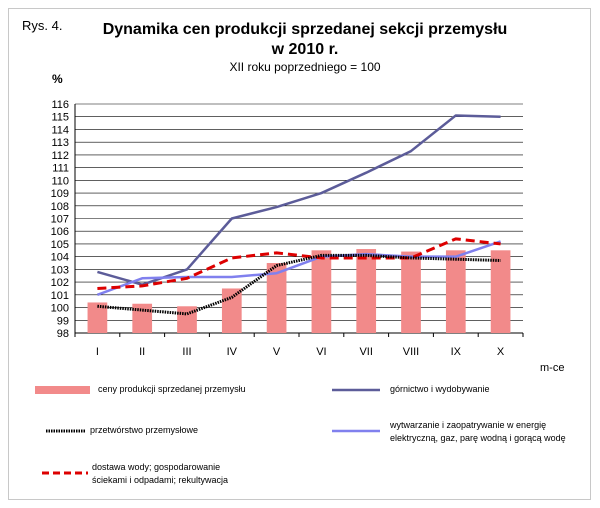 The width and height of the screenshot is (600, 508). I want to click on chart-subtitle: XII roku poprzedniego = 100, so click(305, 67).